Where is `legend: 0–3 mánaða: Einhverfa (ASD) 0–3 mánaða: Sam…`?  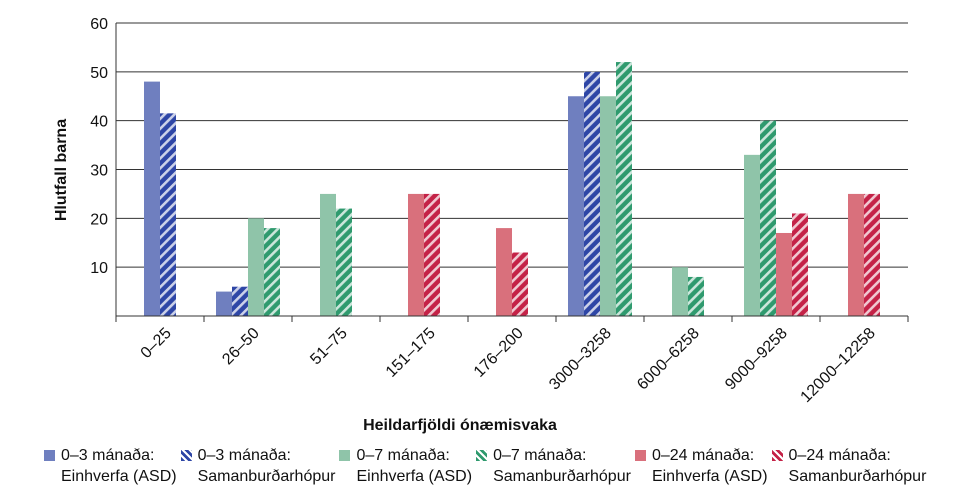
legend: 0–3 mánaða: Einhverfa (ASD) 0–3 mánaða: Sam… is located at coordinates (509, 468).